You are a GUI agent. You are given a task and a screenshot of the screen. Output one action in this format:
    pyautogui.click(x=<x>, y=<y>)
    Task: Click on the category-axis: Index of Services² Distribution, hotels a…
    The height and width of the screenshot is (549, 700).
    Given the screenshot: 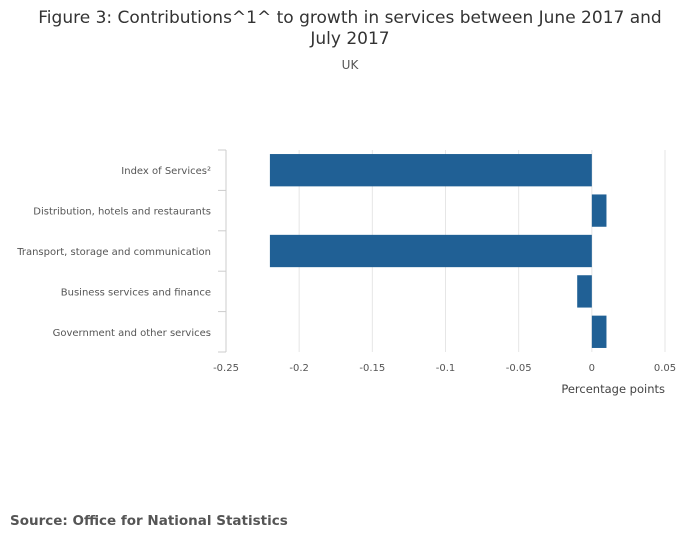 What is the action you would take?
    pyautogui.click(x=121, y=251)
    